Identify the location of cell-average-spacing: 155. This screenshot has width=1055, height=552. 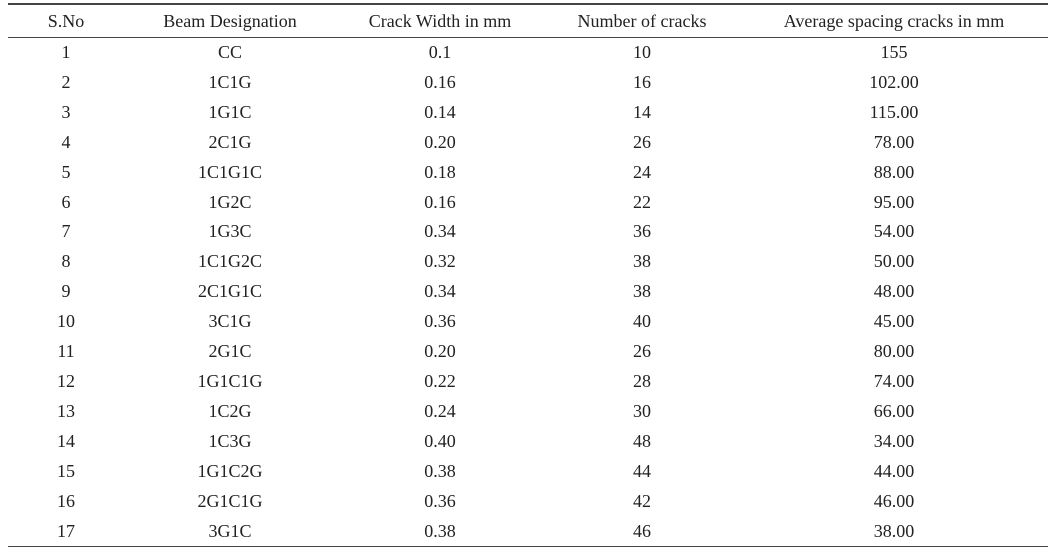
(894, 52).